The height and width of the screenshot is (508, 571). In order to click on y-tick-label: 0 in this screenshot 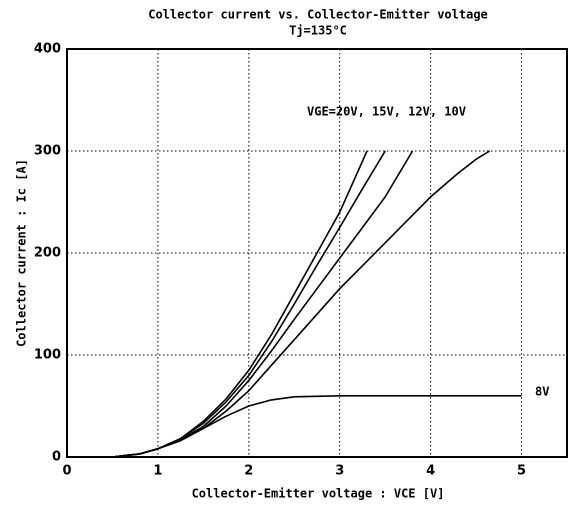, I will do `click(56, 457)`.